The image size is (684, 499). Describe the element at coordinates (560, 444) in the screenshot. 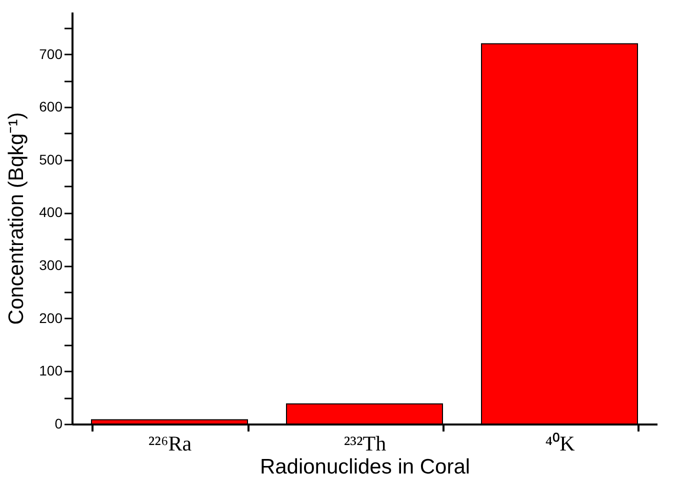

I see `x-tick-label: ⁴⁰K` at that location.